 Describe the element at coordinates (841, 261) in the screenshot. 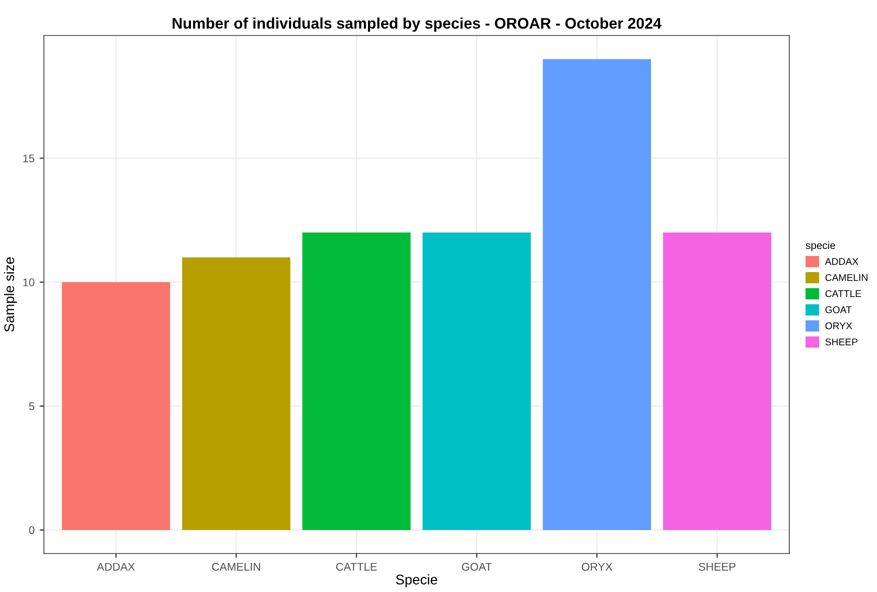

I see `legend-label: ADDAX` at that location.